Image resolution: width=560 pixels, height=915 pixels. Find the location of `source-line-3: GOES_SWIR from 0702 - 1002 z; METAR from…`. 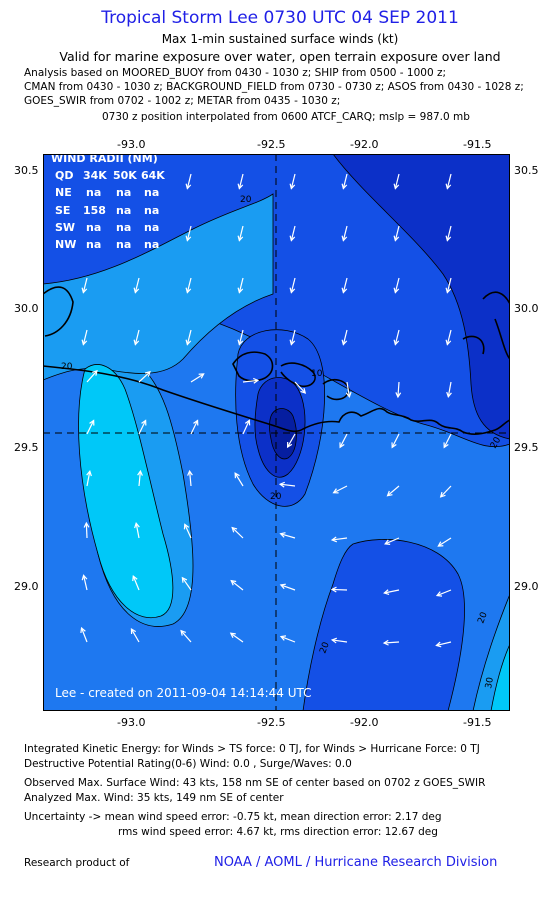

source-line-3: GOES_SWIR from 0702 - 1002 z; METAR from… is located at coordinates (182, 101).